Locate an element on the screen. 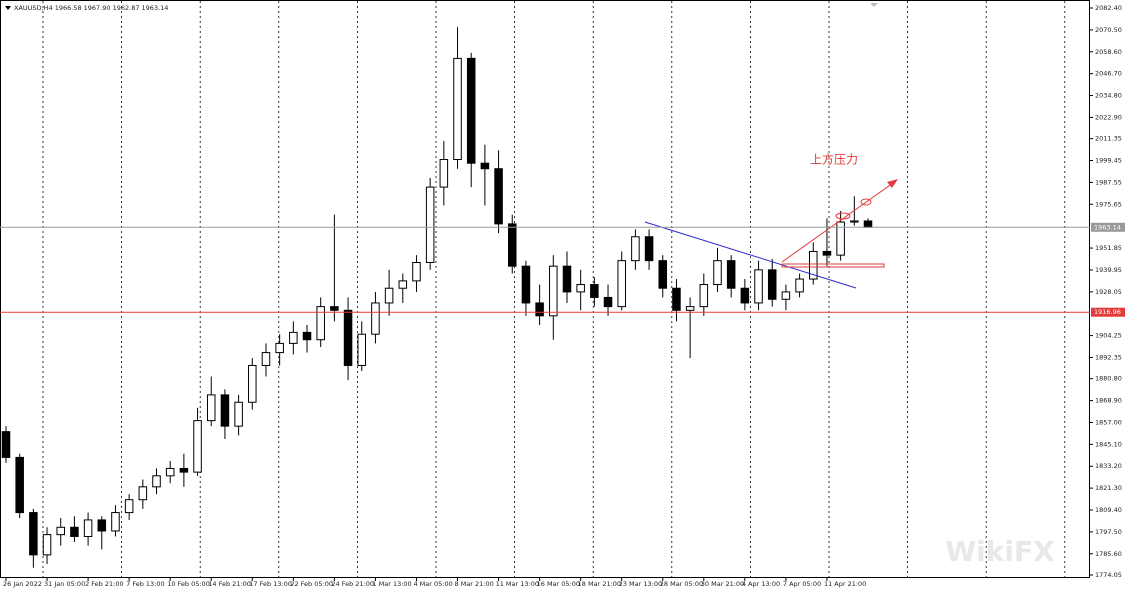 The width and height of the screenshot is (1125, 593). y-tick-label: 1904.25 is located at coordinates (1108, 336).